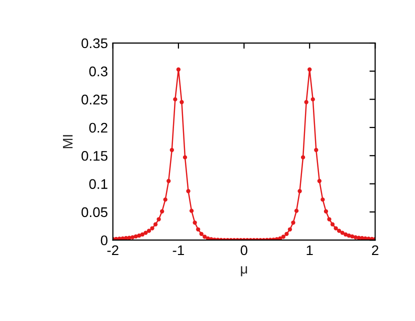  I want to click on x-axis-title: μ, so click(244, 271).